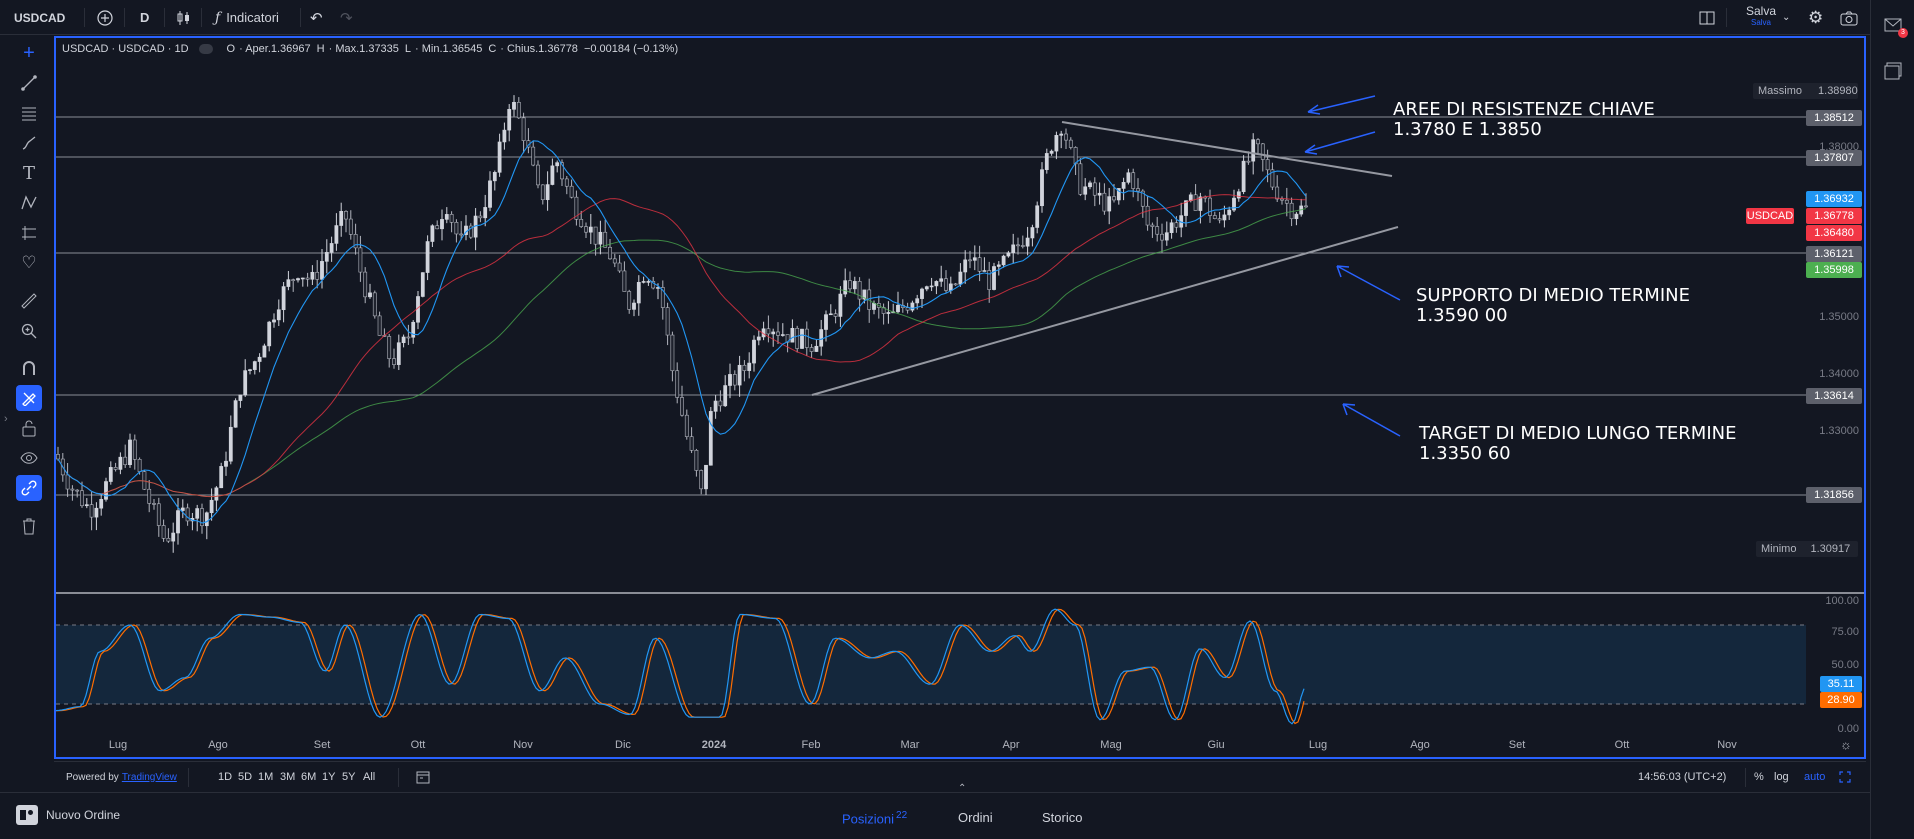  What do you see at coordinates (1462, 315) in the screenshot?
I see `annotation-support-values: 1.3590 00` at bounding box center [1462, 315].